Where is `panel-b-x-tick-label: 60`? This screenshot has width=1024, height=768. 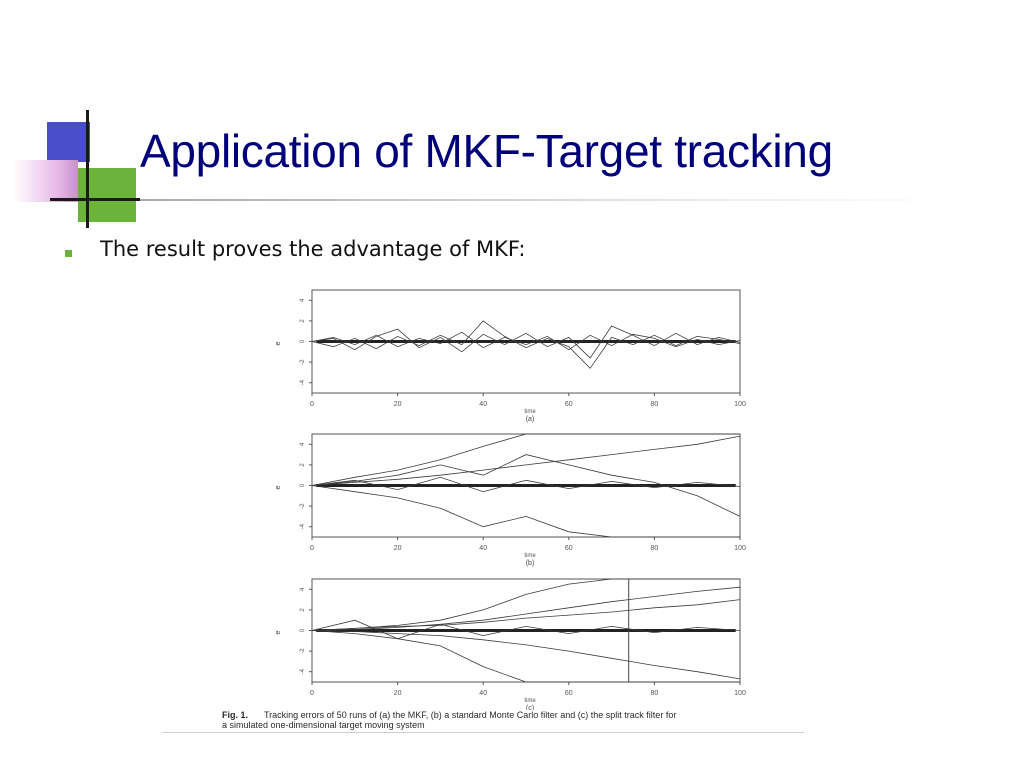 panel-b-x-tick-label: 60 is located at coordinates (569, 548).